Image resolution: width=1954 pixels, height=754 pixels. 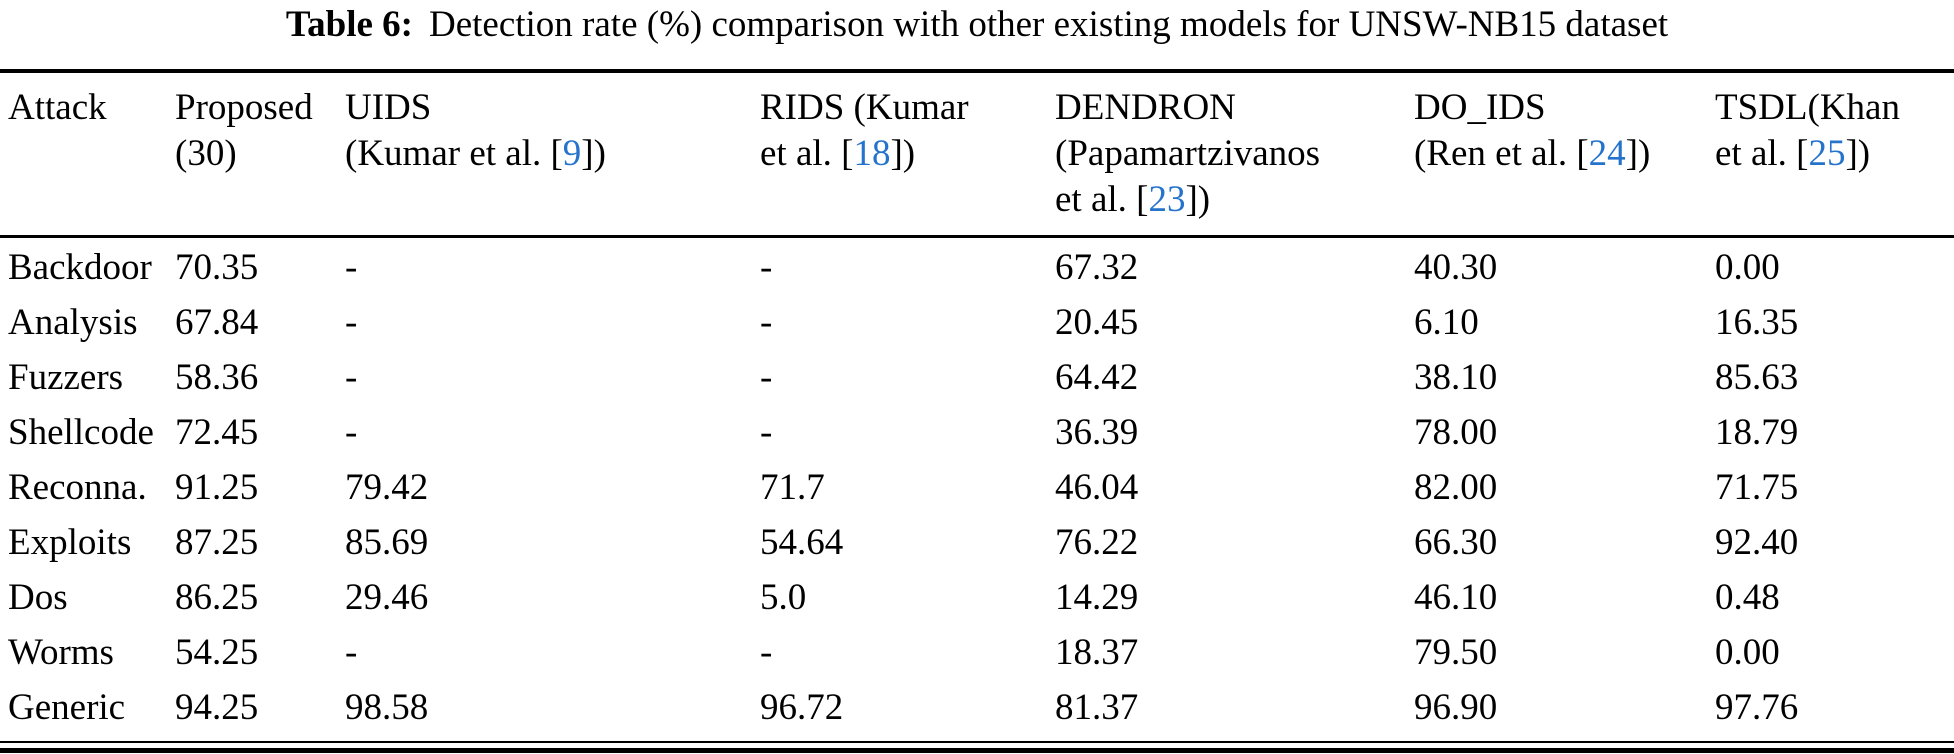 I want to click on detection-rate-value: 96.72, so click(x=802, y=707).